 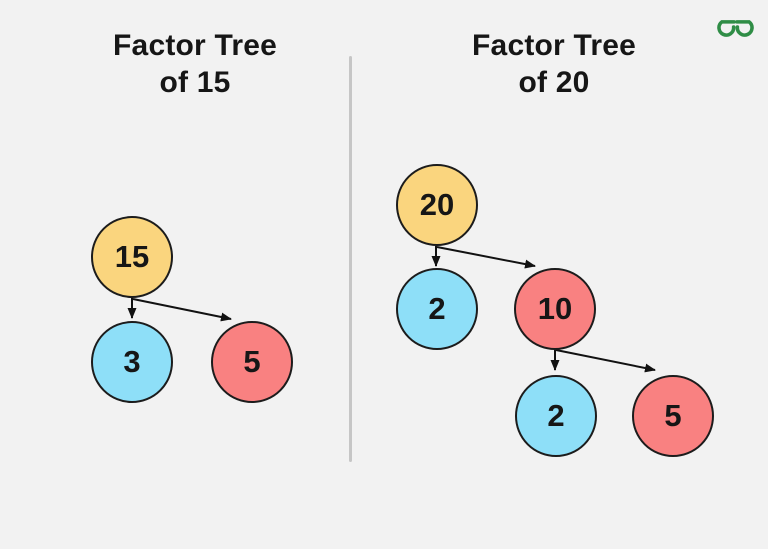 I want to click on right-tree-title-line2: of 20, so click(x=554, y=82).